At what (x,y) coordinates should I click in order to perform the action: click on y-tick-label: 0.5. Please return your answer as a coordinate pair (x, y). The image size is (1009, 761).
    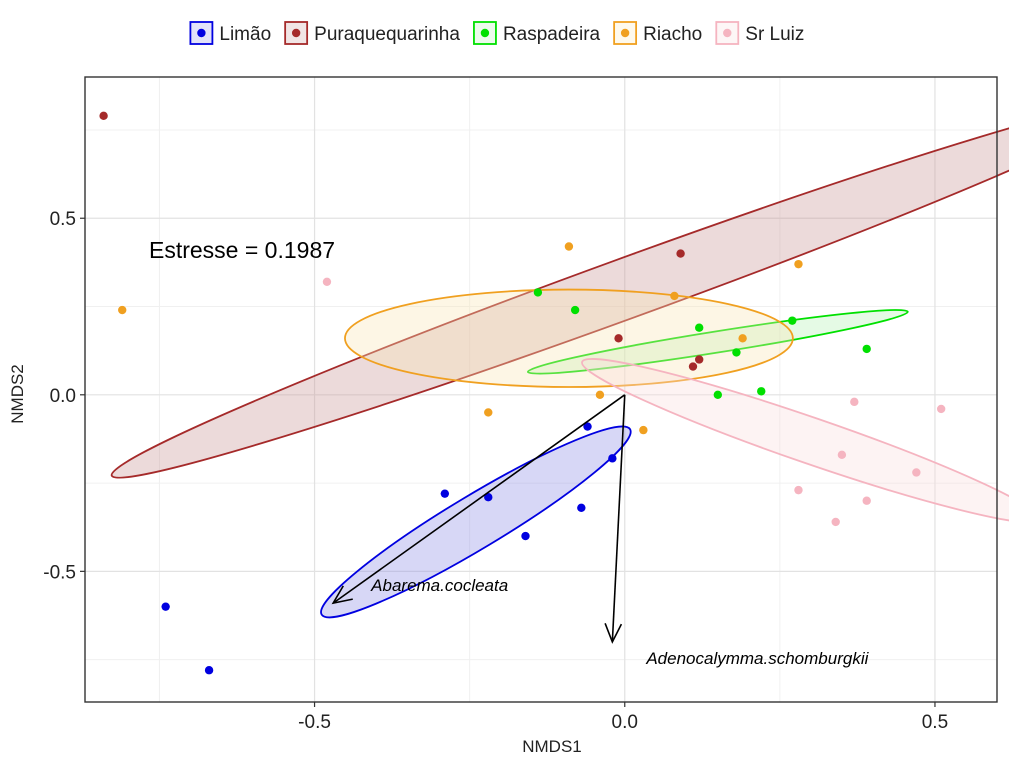
    Looking at the image, I should click on (63, 219).